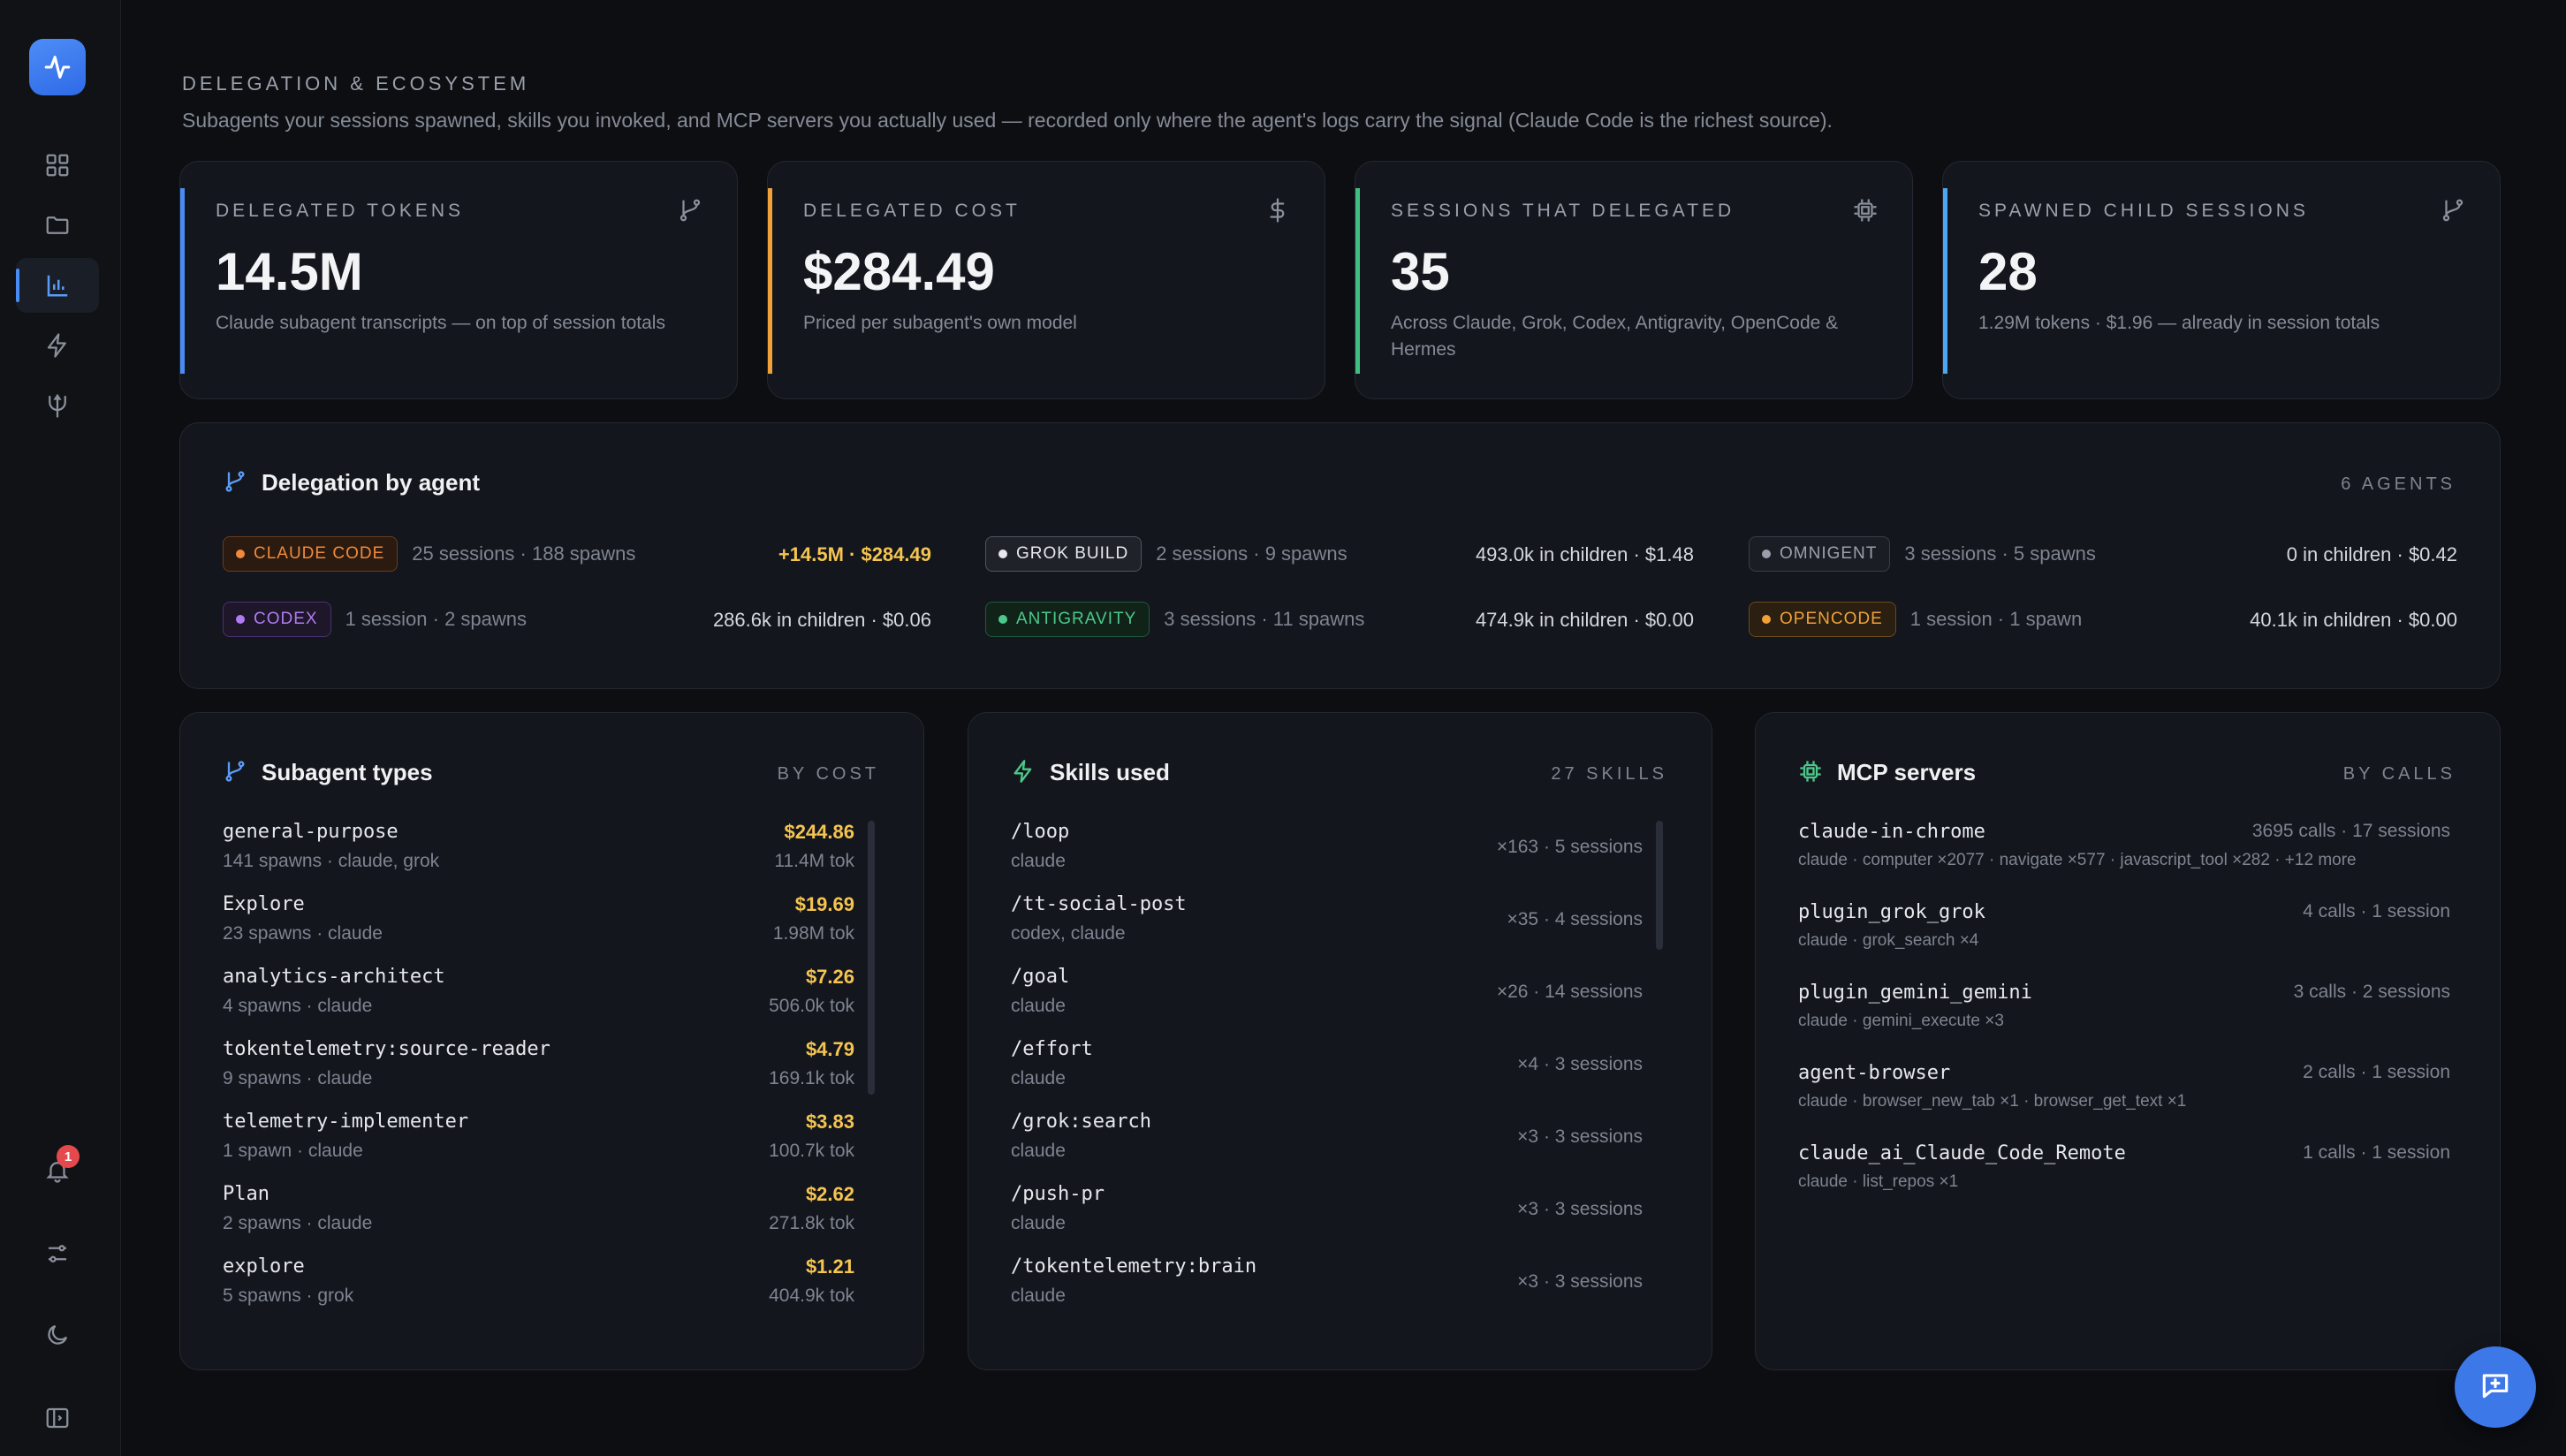 This screenshot has height=1456, width=2566. What do you see at coordinates (2376, 1072) in the screenshot?
I see `item-stats: 2 calls · 1 session` at bounding box center [2376, 1072].